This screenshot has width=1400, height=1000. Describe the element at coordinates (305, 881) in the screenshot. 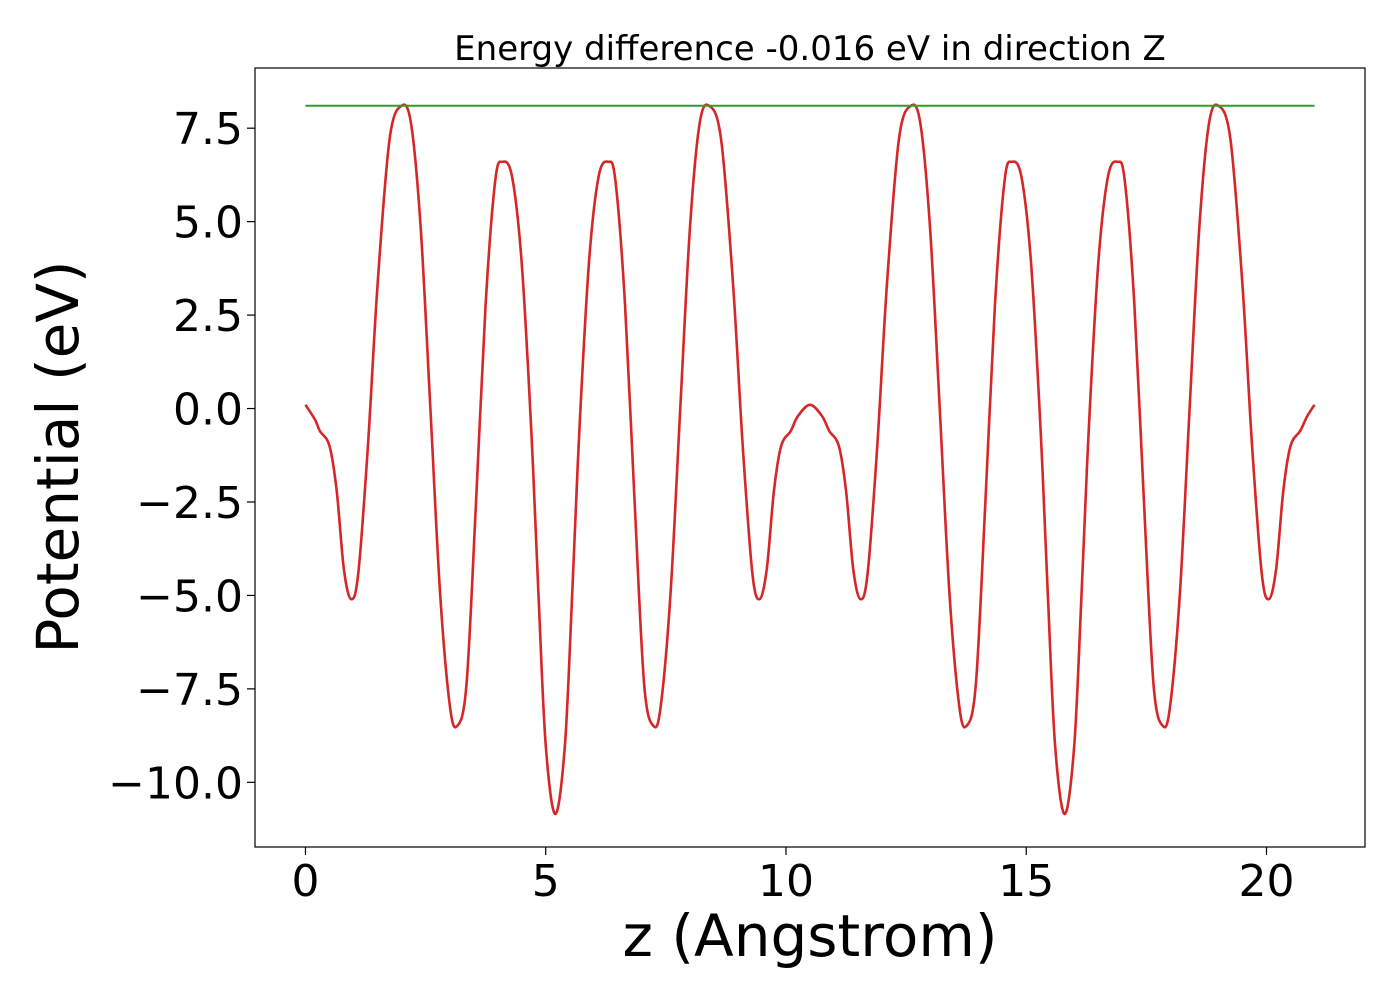

I see `x-tick-label: 0` at that location.